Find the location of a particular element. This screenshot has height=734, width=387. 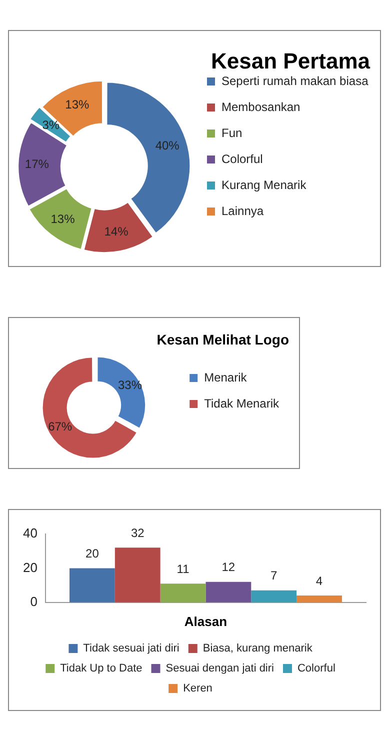

data-label: 40% is located at coordinates (167, 145).